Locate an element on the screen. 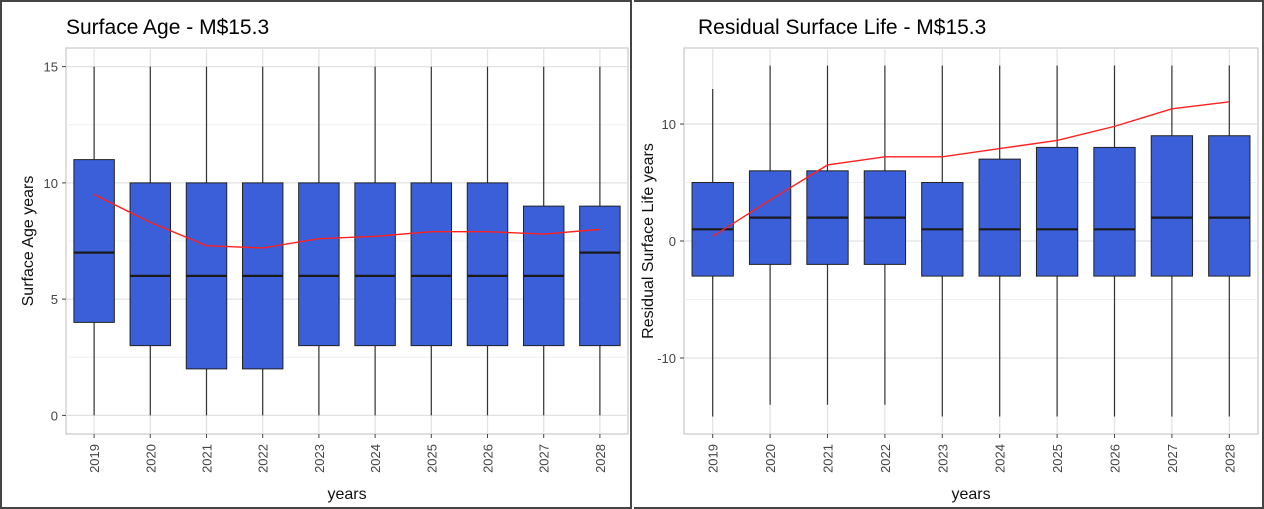 This screenshot has width=1264, height=509. y-tick-label: -10 is located at coordinates (666, 358).